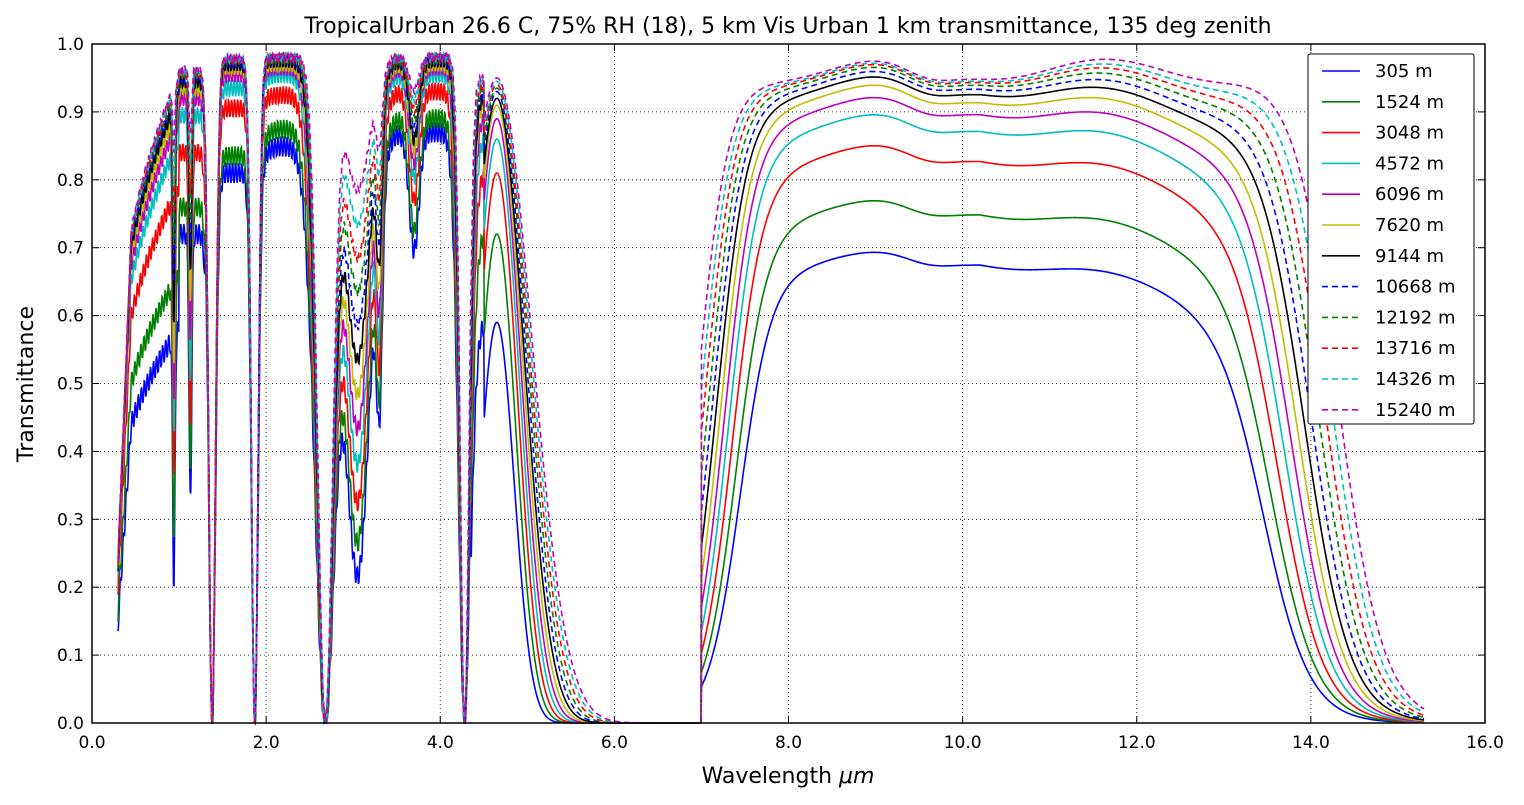 This screenshot has height=805, width=1524. I want to click on y-tick-label: 0.3, so click(70, 520).